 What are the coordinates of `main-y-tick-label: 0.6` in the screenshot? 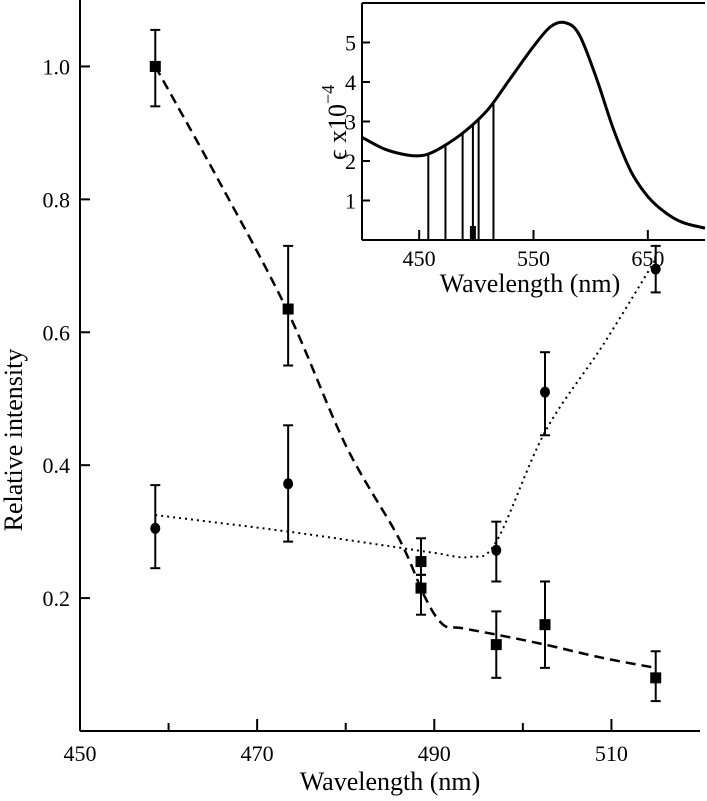 It's located at (57, 332).